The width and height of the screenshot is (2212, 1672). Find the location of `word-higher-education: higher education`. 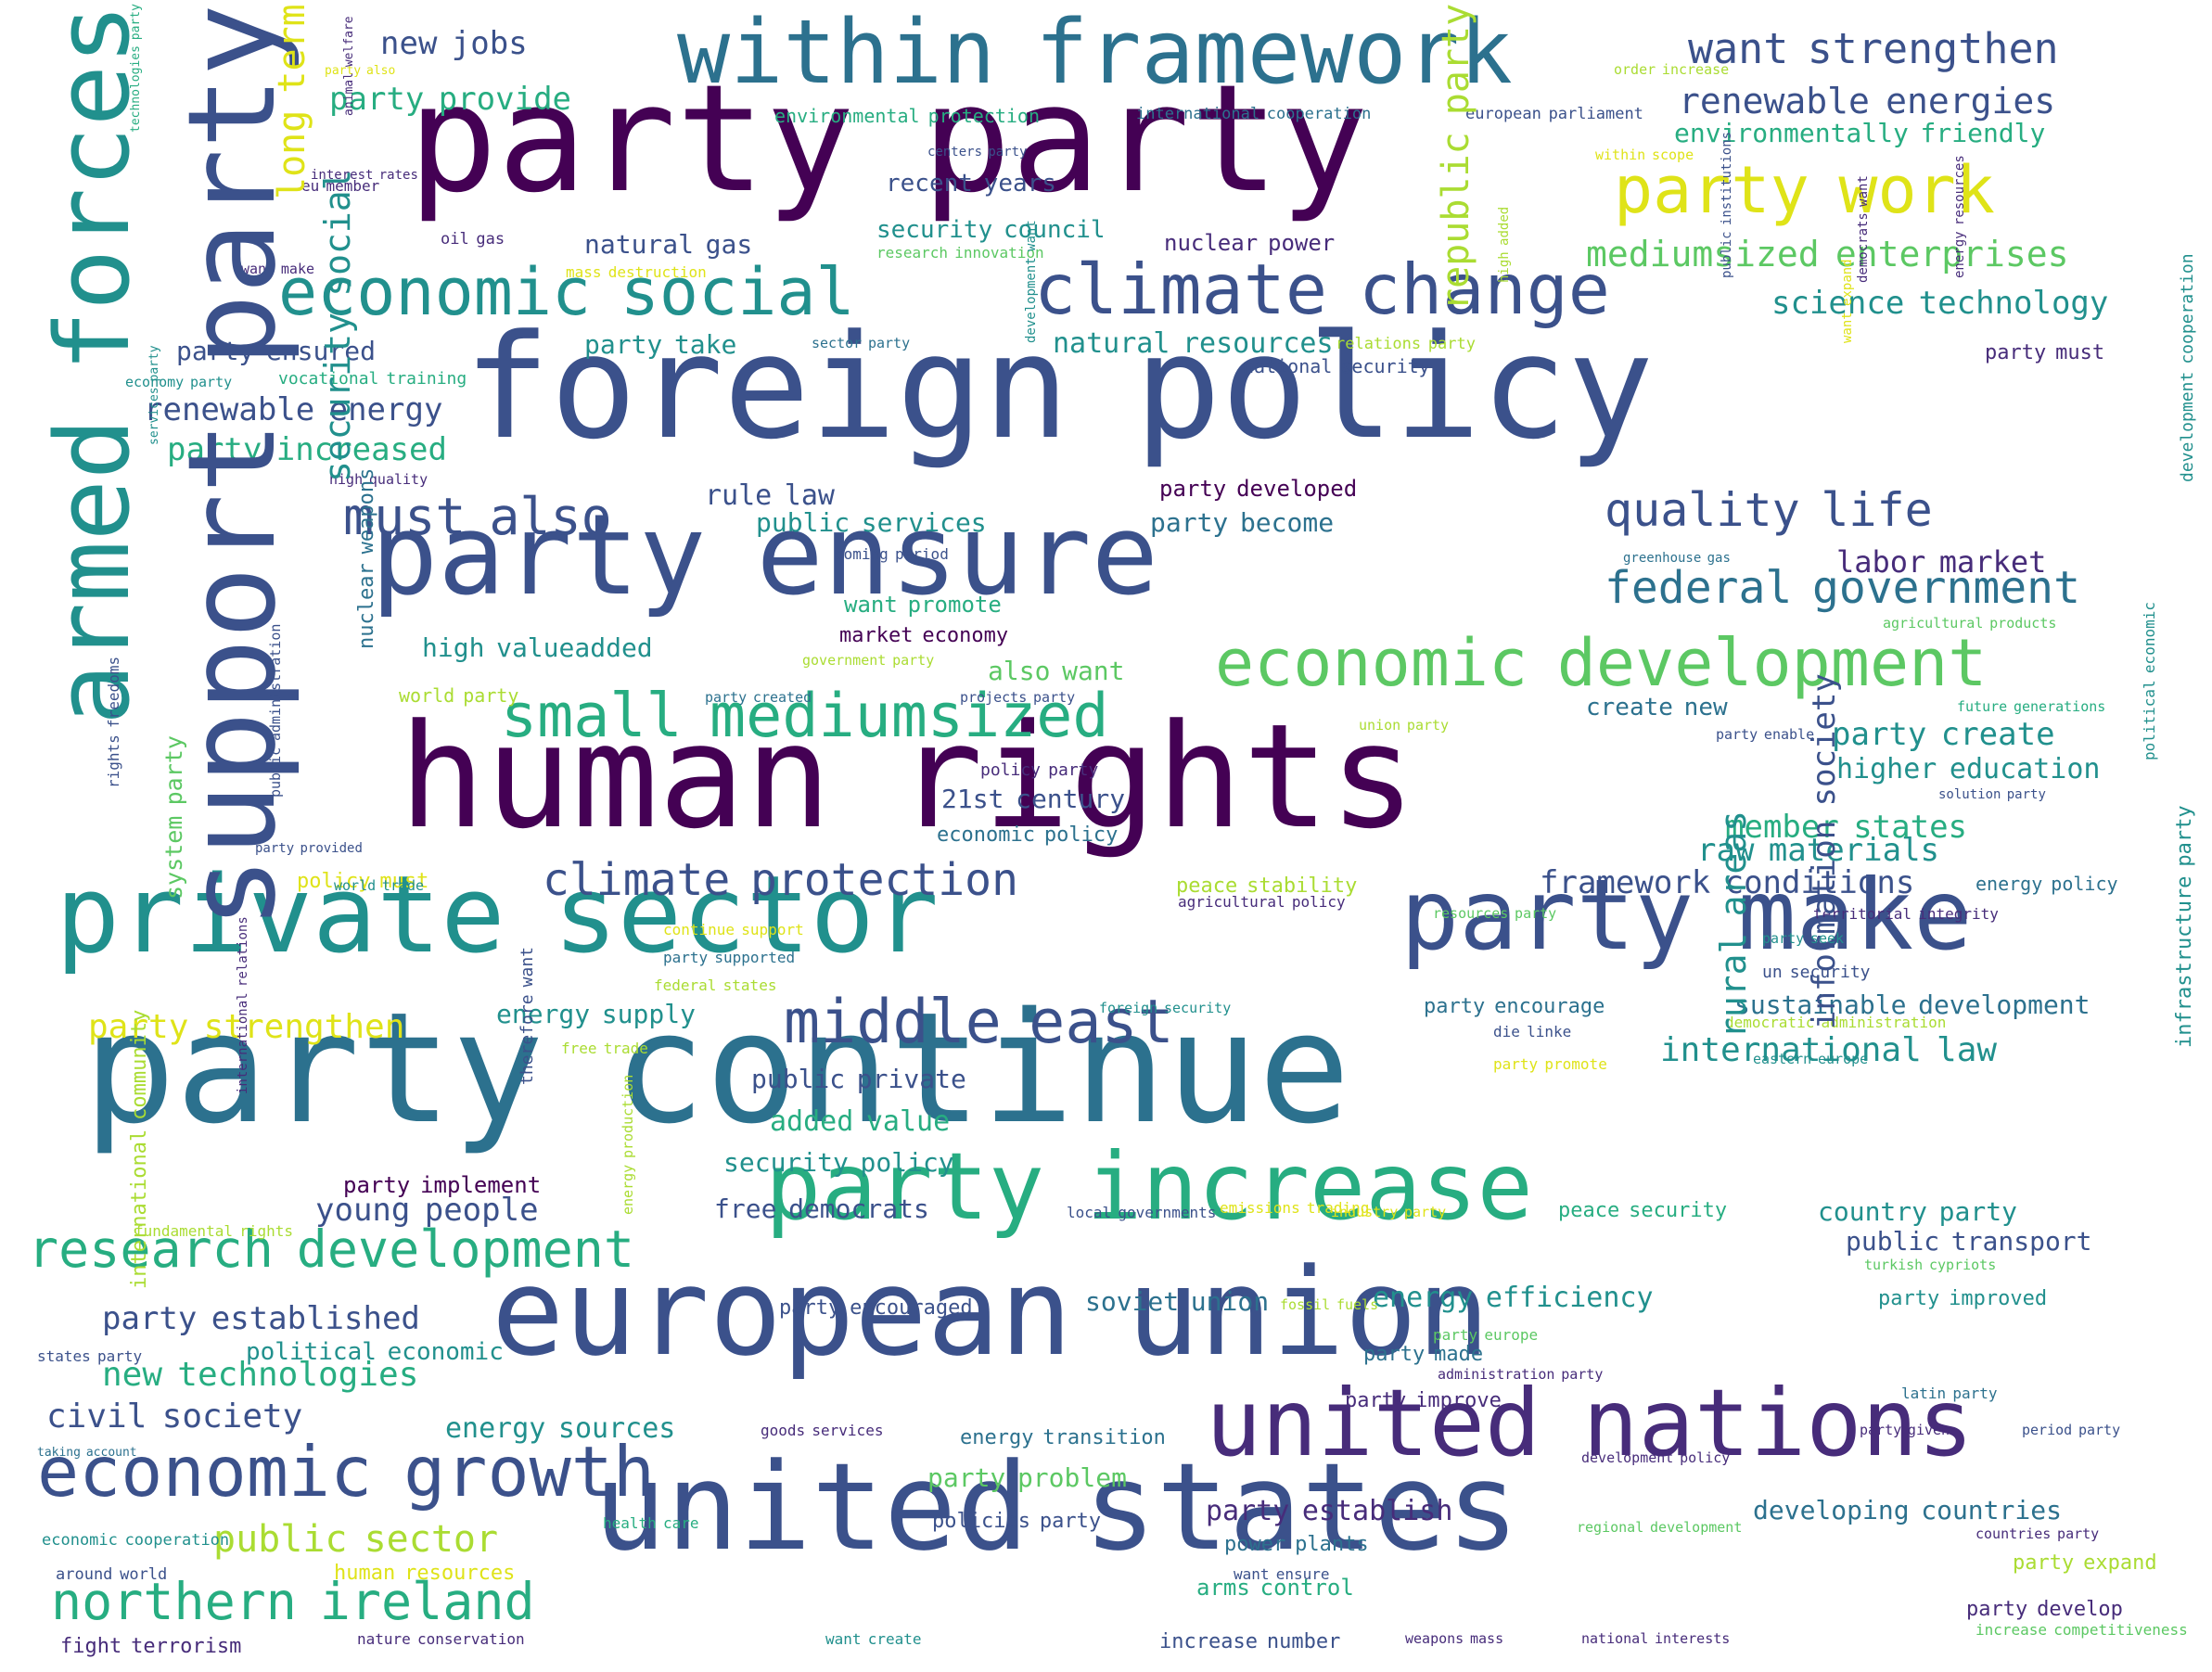

word-higher-education: higher education is located at coordinates (1969, 769).